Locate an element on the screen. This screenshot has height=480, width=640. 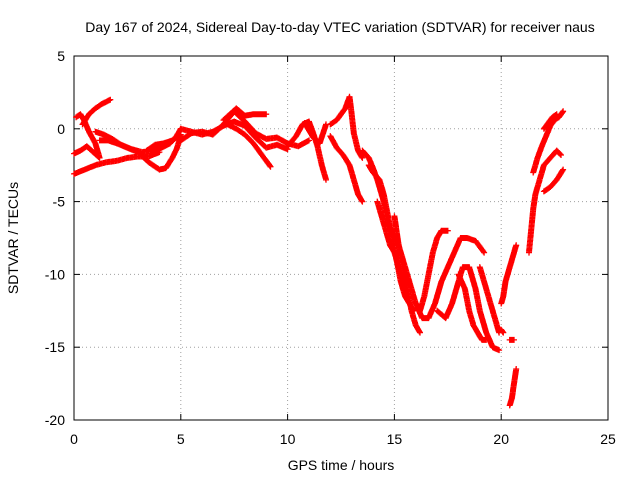
y-tick-label: -5 is located at coordinates (59, 202).